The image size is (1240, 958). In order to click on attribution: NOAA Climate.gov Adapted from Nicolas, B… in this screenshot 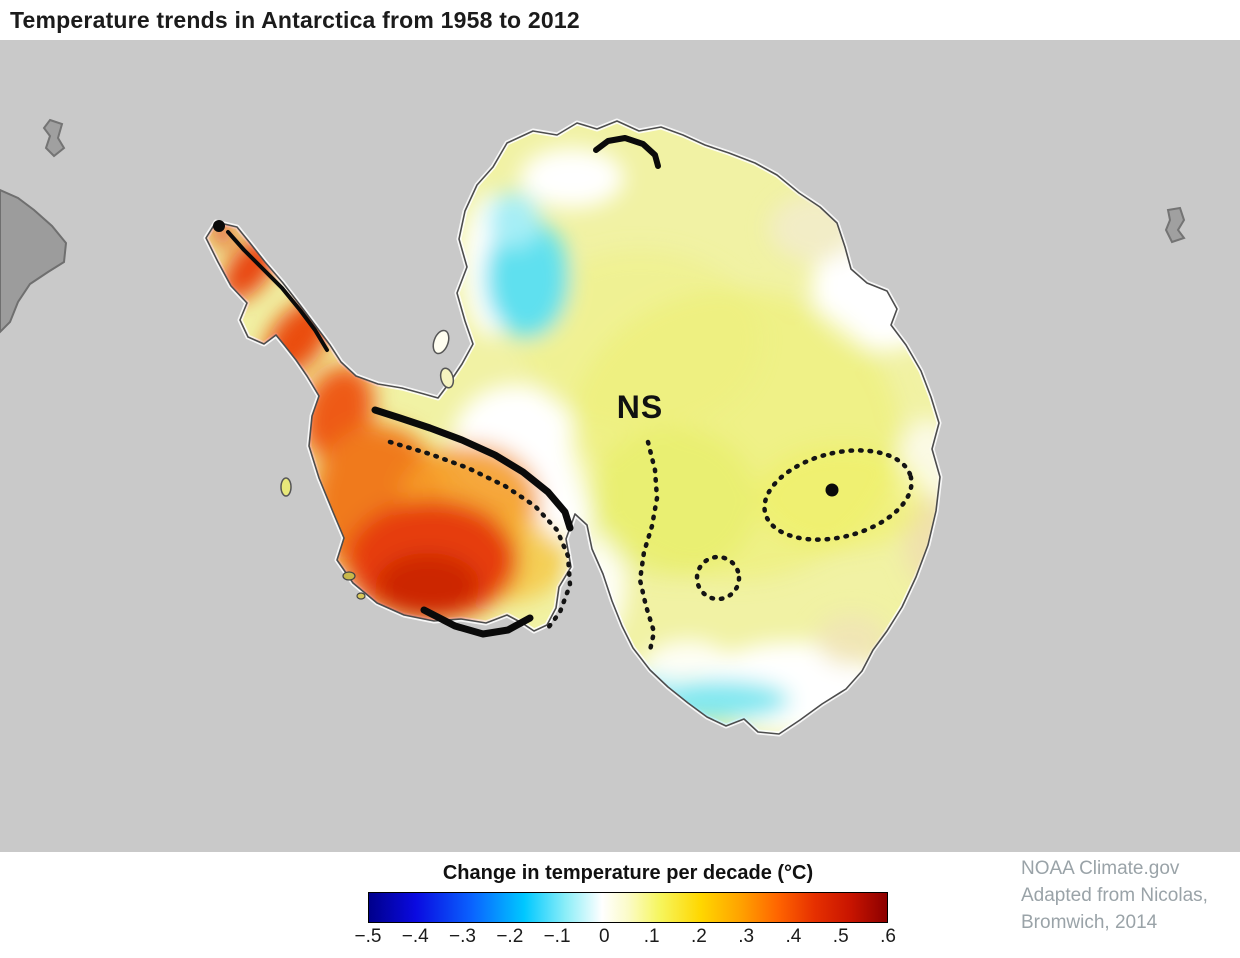, I will do `click(1114, 895)`.